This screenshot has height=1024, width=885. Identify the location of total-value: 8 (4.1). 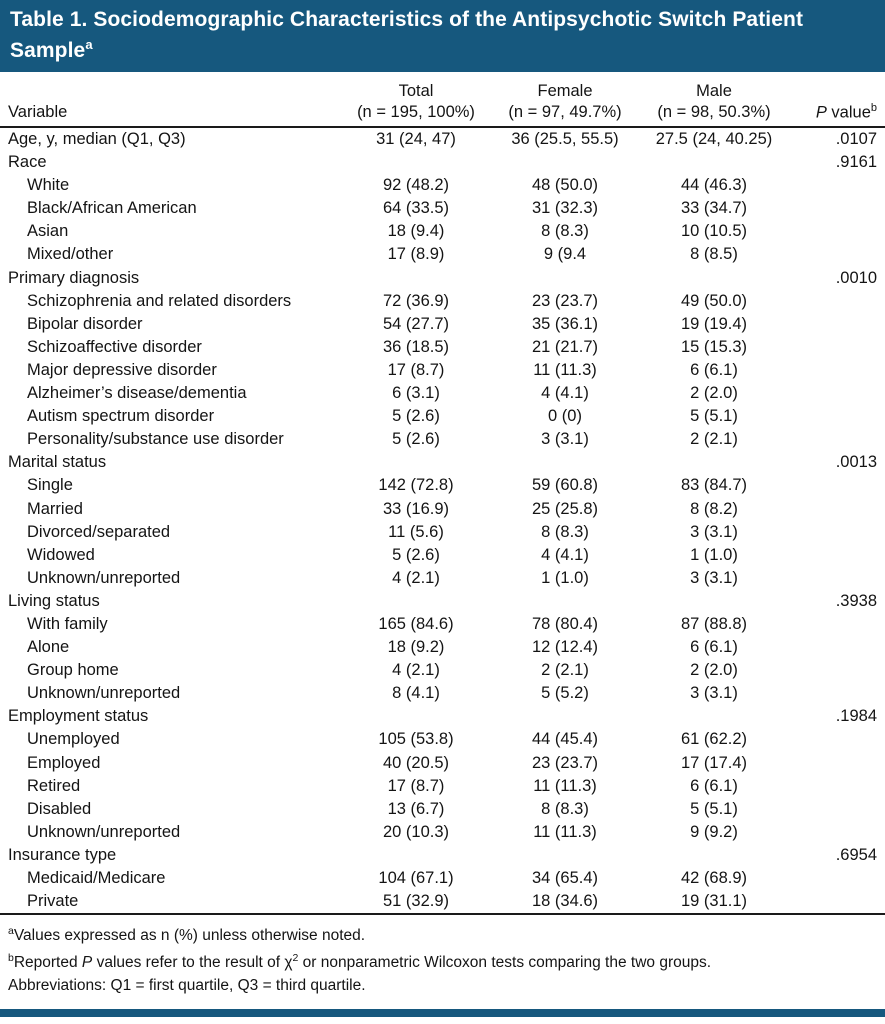
(416, 693).